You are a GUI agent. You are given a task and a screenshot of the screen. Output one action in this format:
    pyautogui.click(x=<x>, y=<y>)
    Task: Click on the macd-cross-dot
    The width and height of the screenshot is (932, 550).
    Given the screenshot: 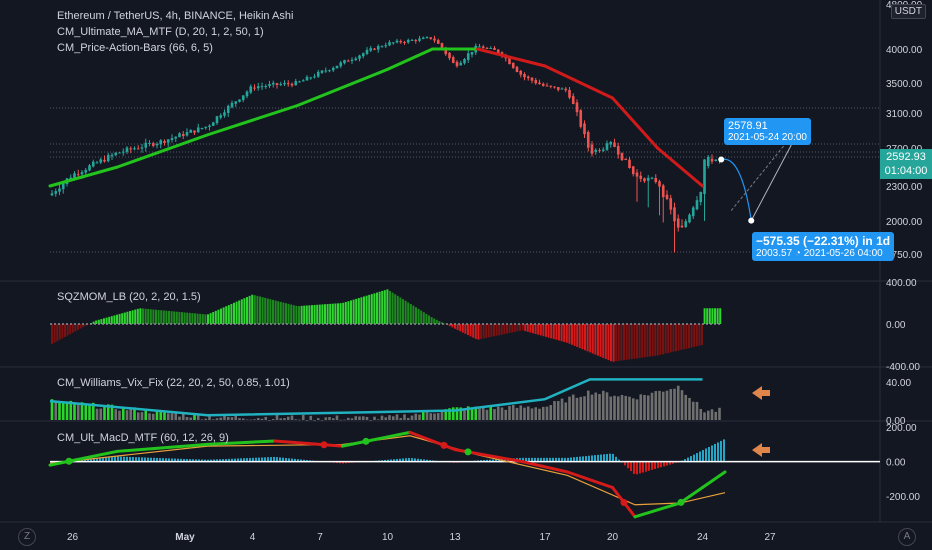 What is the action you would take?
    pyautogui.click(x=681, y=502)
    